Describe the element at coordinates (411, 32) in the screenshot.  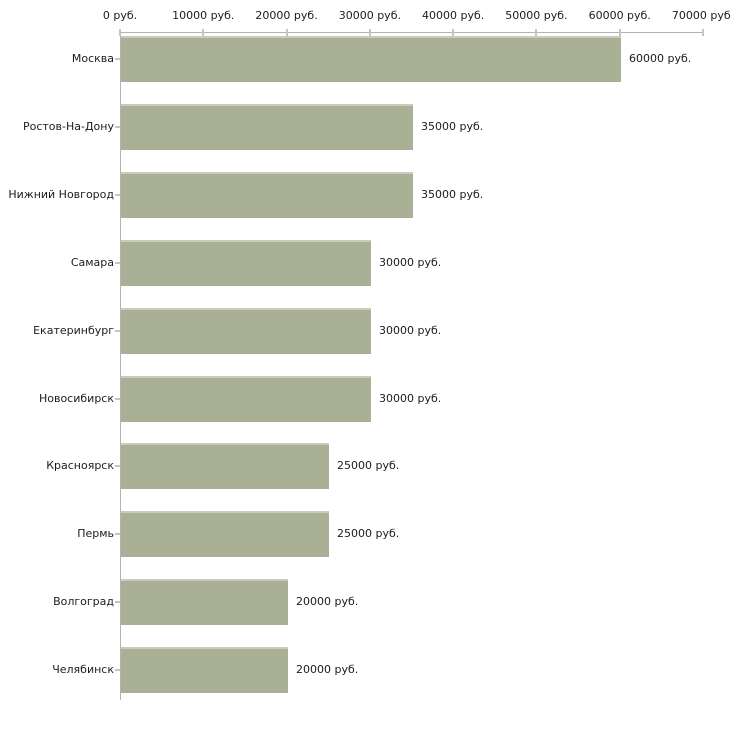
I see `x-axis-line` at that location.